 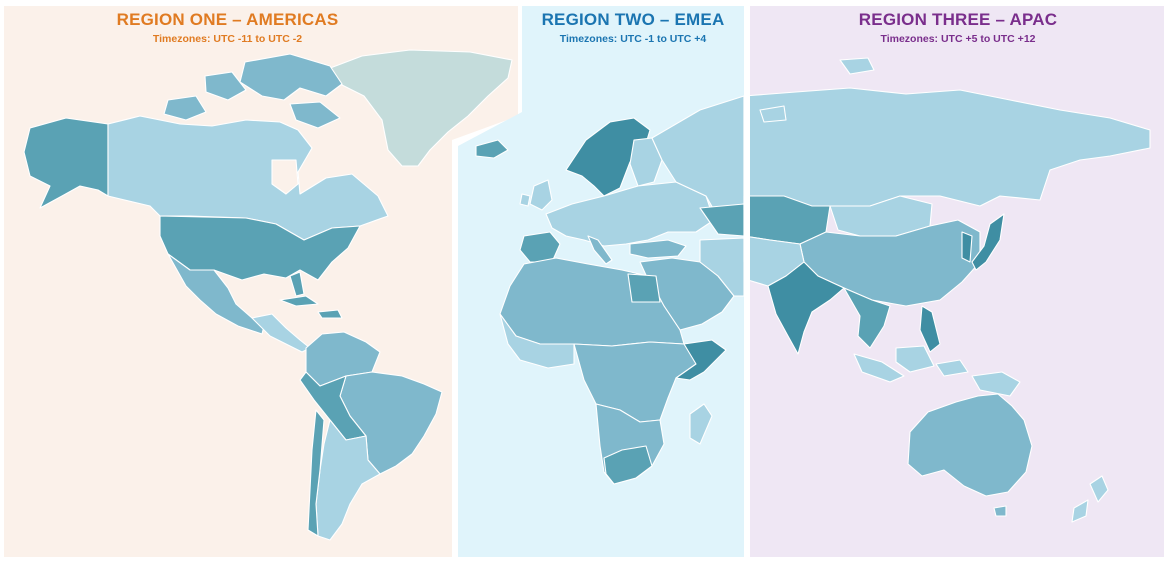 What do you see at coordinates (983, 242) in the screenshot?
I see `korea-japan-shape` at bounding box center [983, 242].